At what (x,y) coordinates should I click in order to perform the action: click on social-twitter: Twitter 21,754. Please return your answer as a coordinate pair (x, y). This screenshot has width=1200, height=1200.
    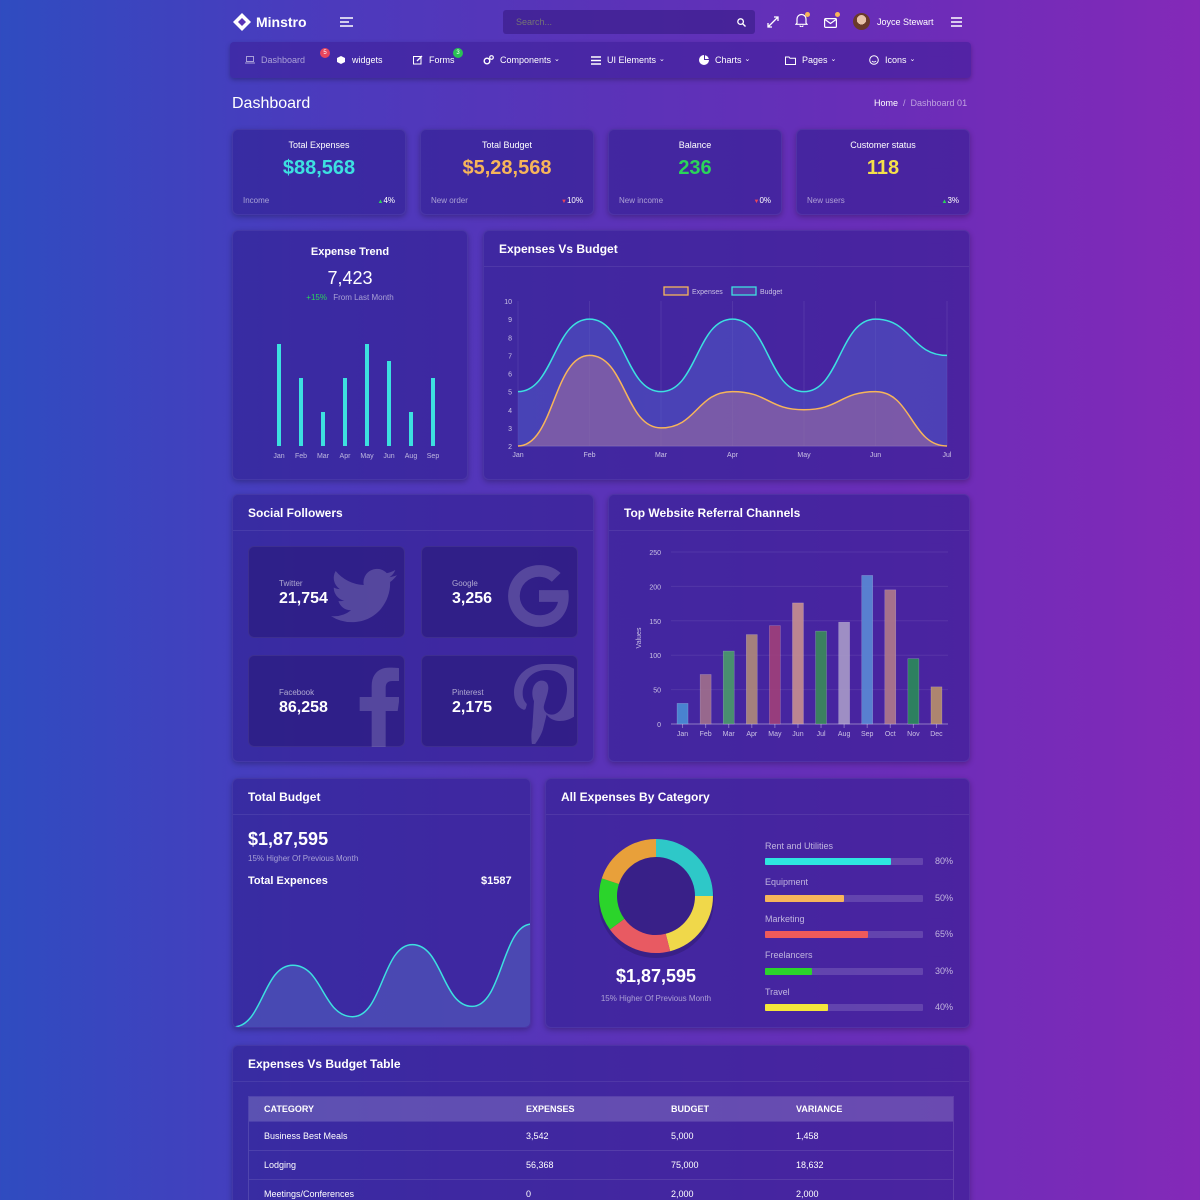
    Looking at the image, I should click on (326, 592).